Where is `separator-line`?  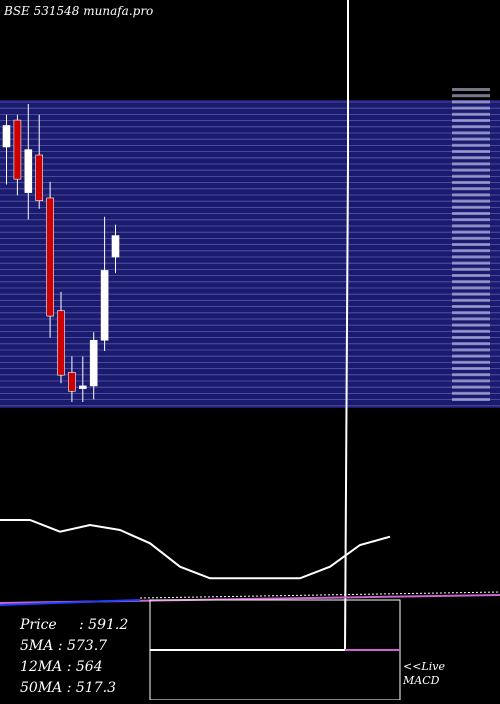
separator-line is located at coordinates (346, 406).